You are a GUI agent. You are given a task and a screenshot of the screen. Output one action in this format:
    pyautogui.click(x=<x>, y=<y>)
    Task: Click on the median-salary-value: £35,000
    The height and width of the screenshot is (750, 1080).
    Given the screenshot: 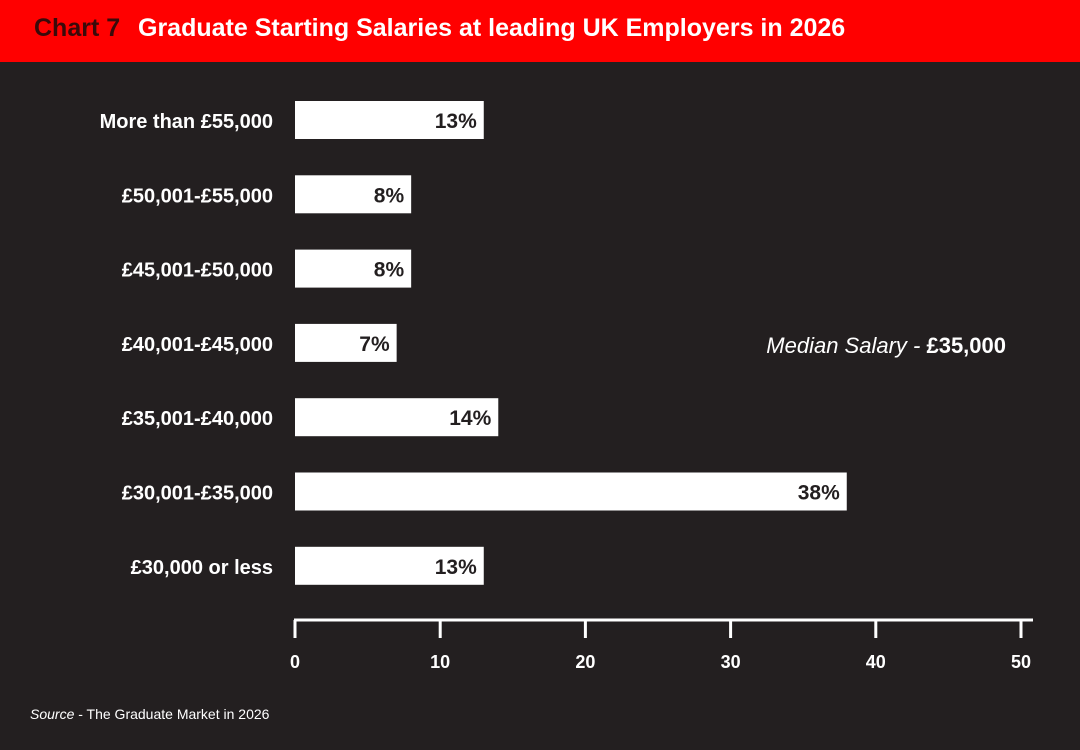 What is the action you would take?
    pyautogui.click(x=966, y=345)
    